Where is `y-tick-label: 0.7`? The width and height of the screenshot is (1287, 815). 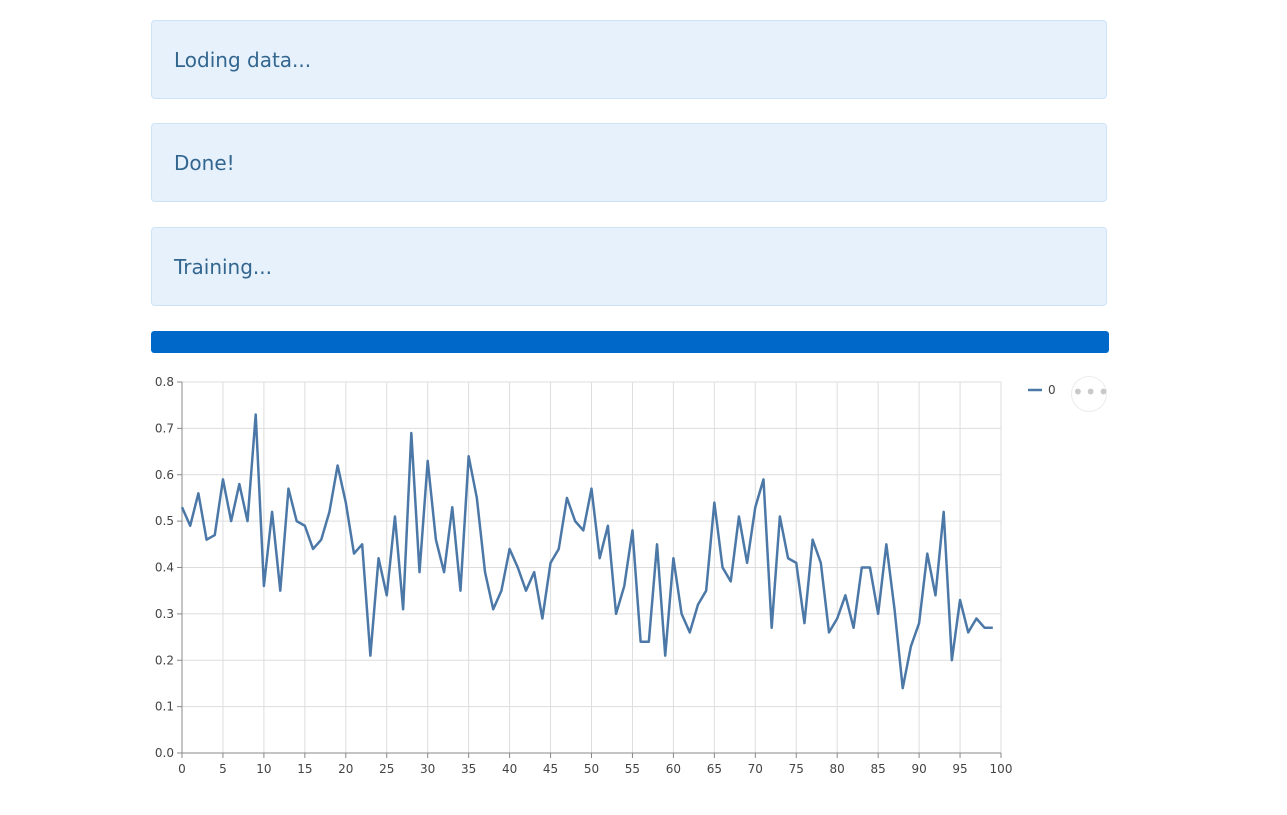 y-tick-label: 0.7 is located at coordinates (164, 428).